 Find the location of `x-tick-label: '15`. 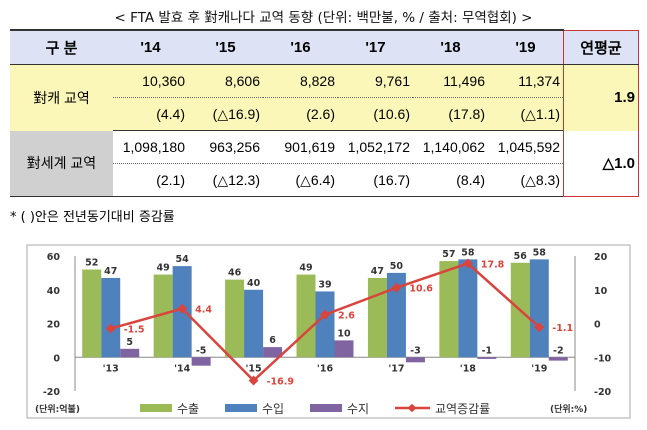

x-tick-label: '15 is located at coordinates (254, 368).